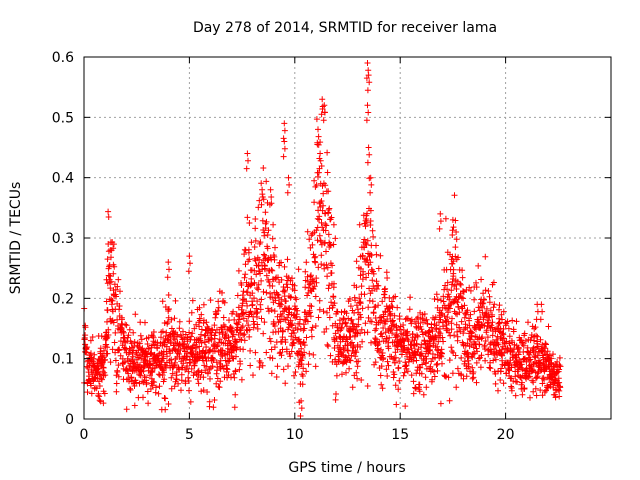  What do you see at coordinates (63, 179) in the screenshot?
I see `y-tick-label: 0.4` at bounding box center [63, 179].